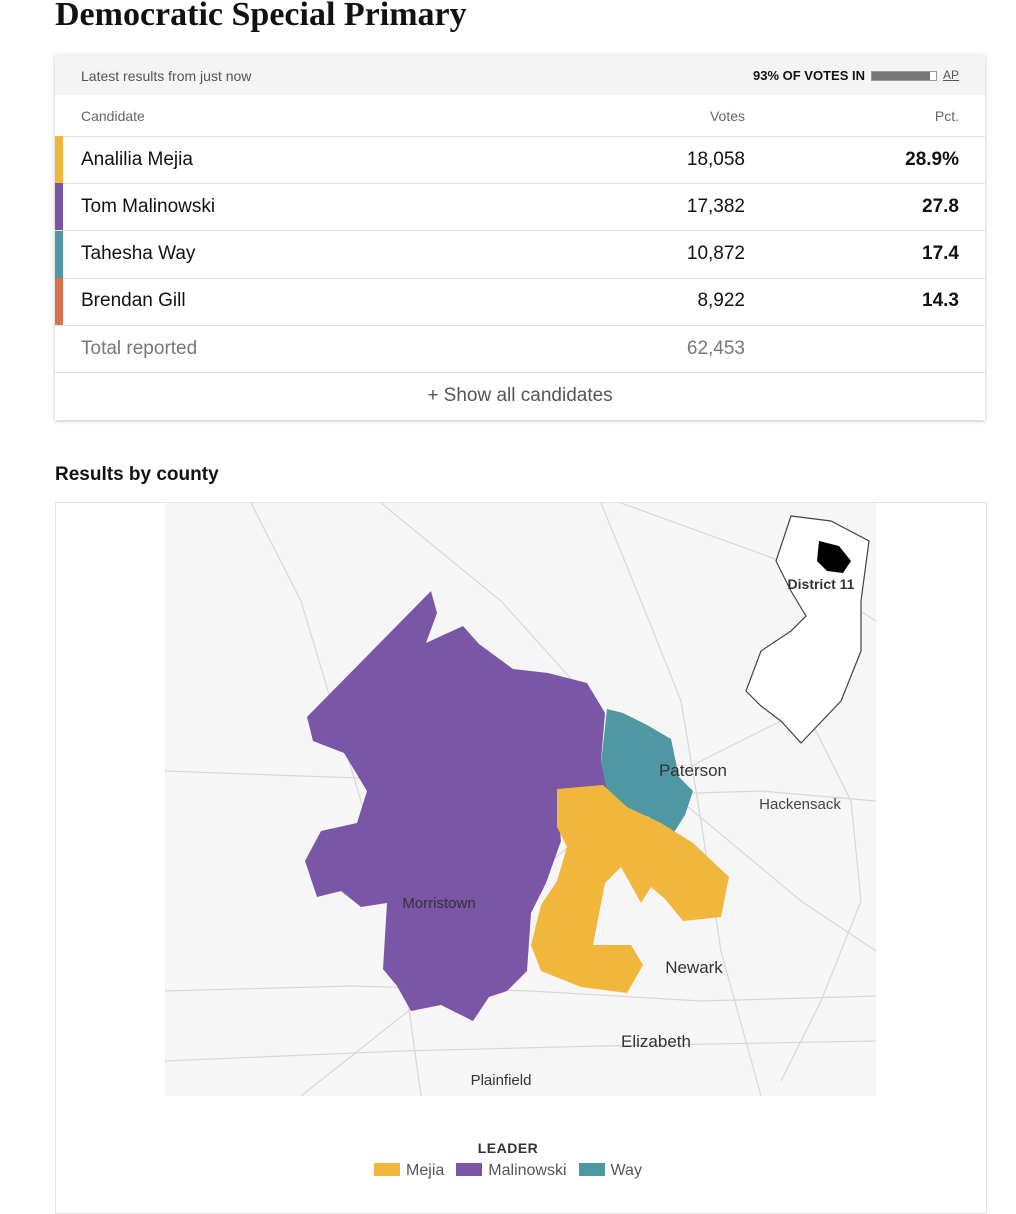 The height and width of the screenshot is (1214, 1016). I want to click on place-label: Plainfield, so click(501, 1080).